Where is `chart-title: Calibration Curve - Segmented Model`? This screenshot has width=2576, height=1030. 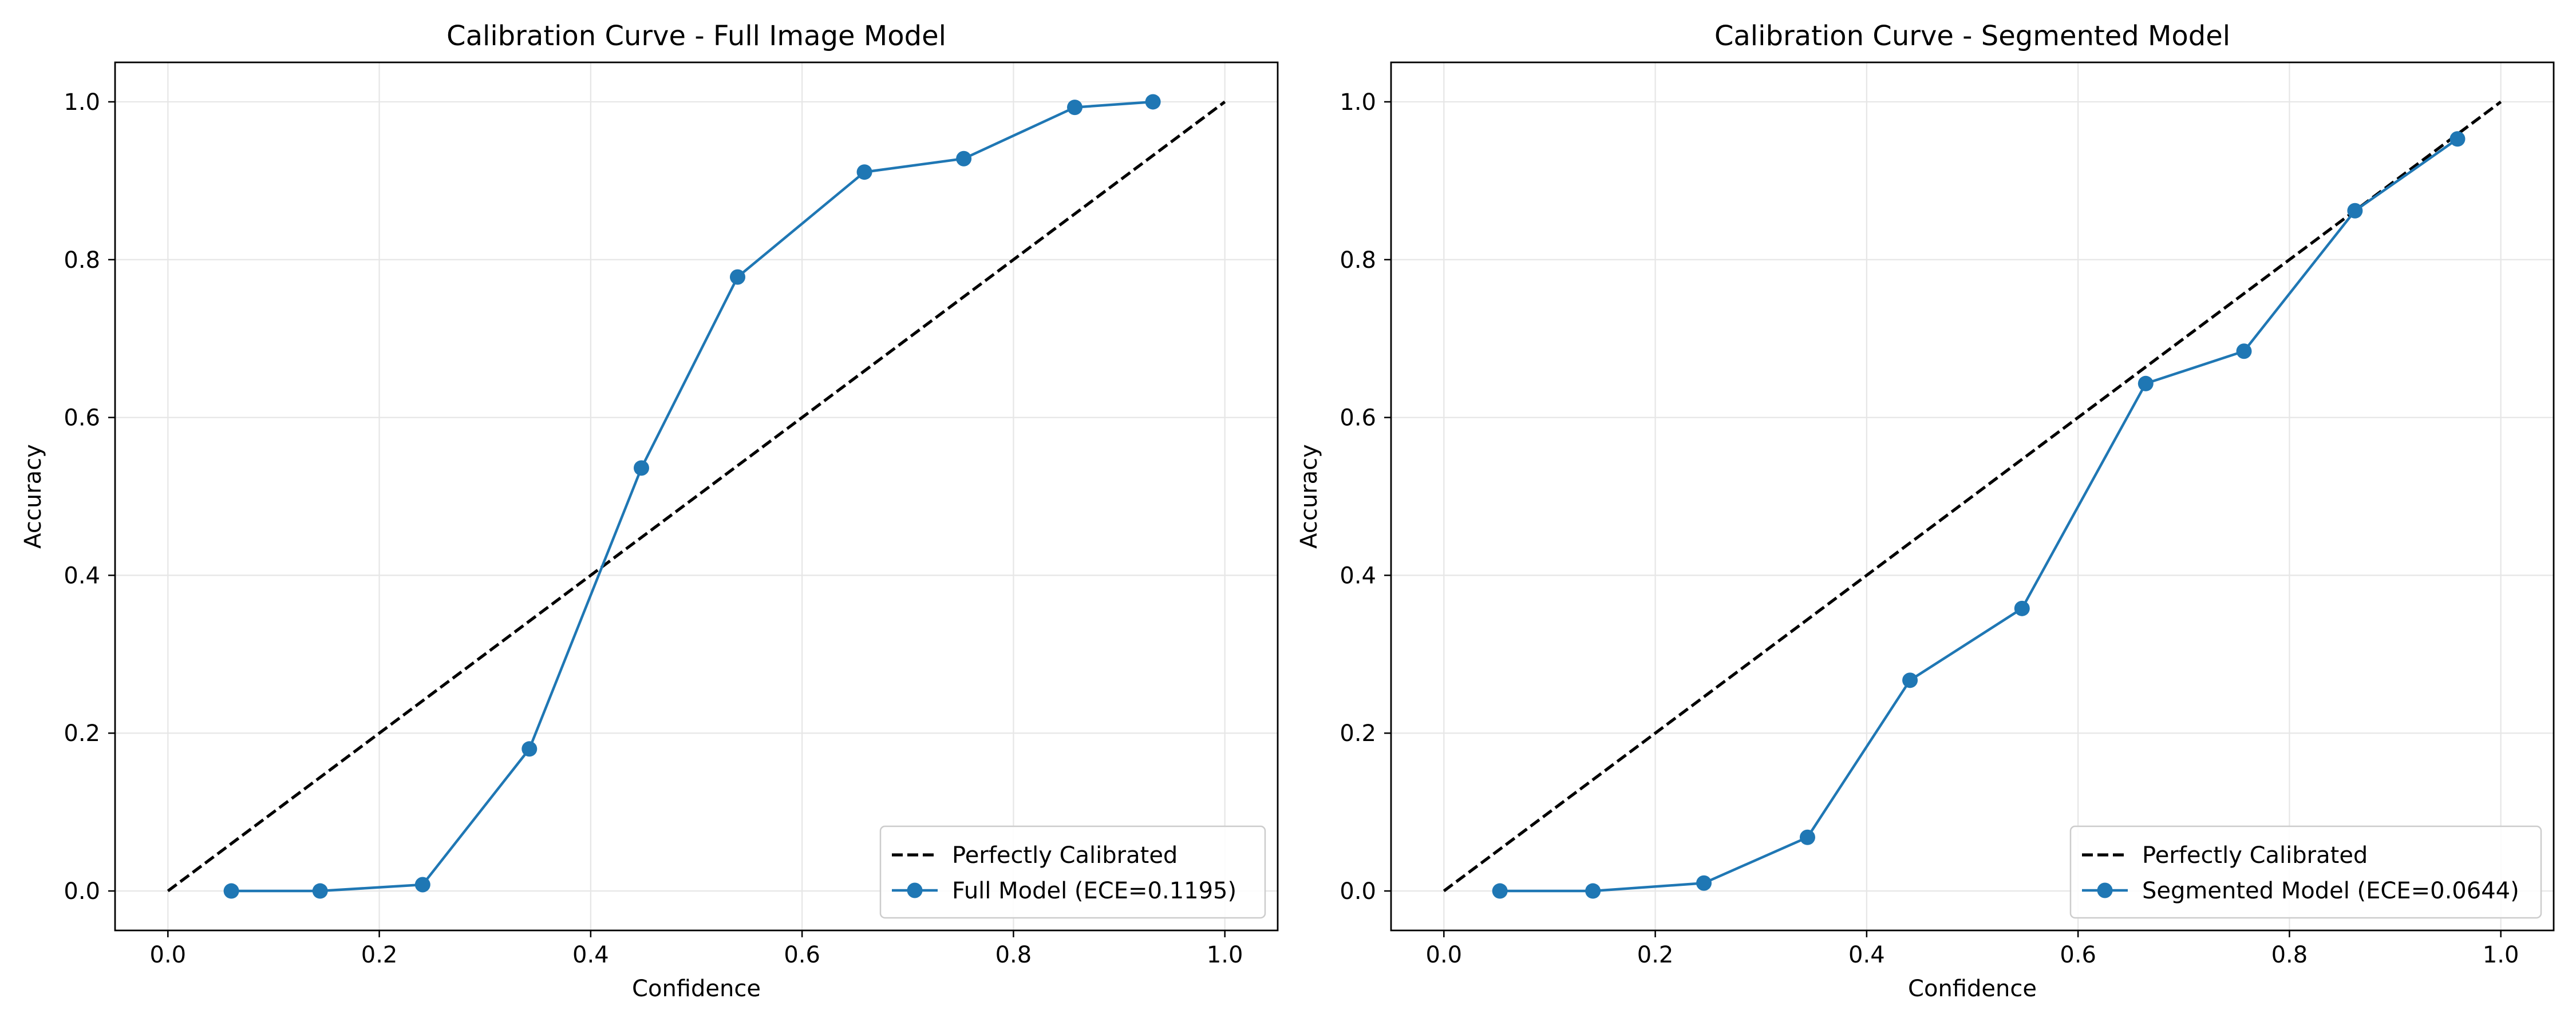 chart-title: Calibration Curve - Segmented Model is located at coordinates (1972, 36).